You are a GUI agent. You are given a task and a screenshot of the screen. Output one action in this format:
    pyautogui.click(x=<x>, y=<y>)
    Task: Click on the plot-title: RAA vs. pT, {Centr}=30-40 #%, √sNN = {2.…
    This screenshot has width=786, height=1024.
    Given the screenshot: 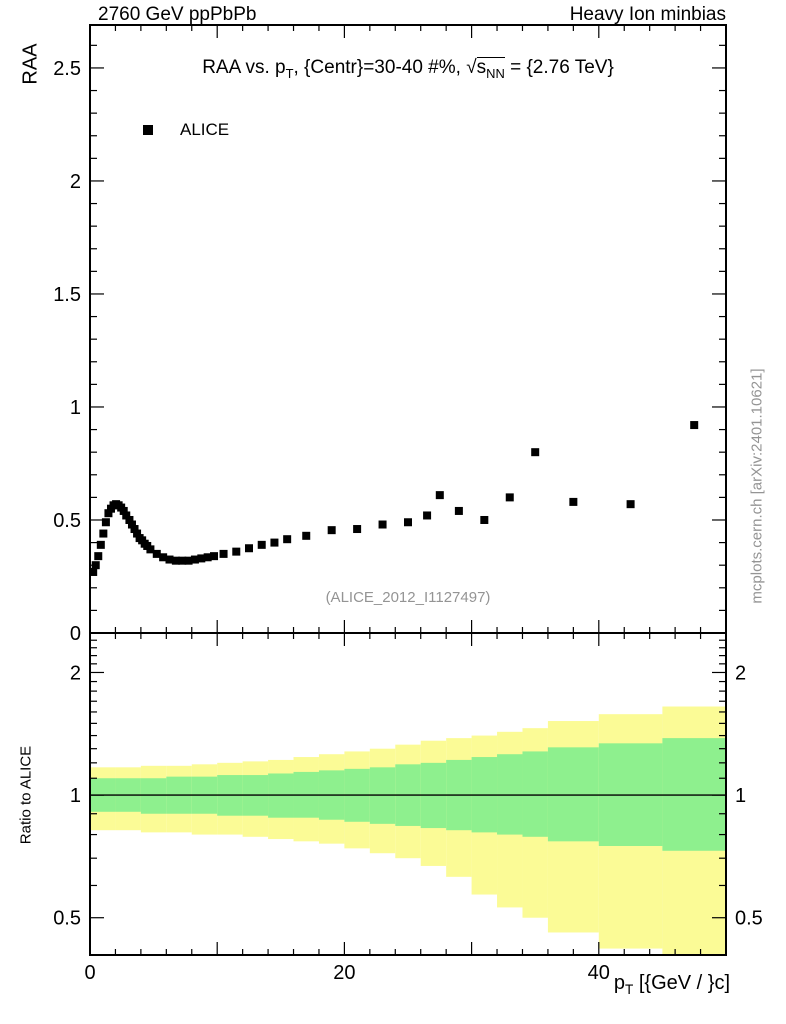 What is the action you would take?
    pyautogui.click(x=408, y=69)
    